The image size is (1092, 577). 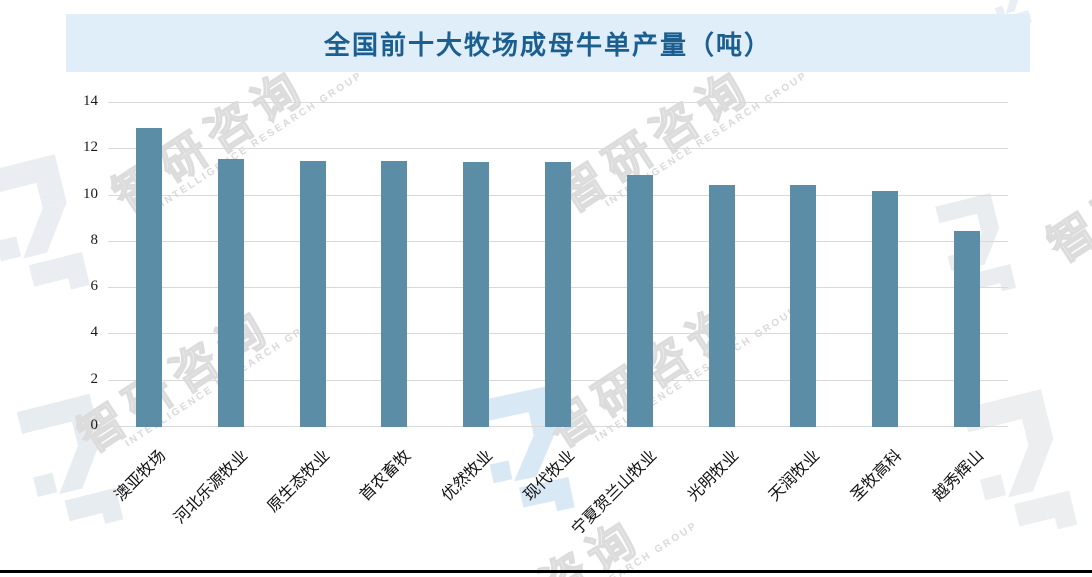 I want to click on y-tick-label: 2, so click(x=94, y=378).